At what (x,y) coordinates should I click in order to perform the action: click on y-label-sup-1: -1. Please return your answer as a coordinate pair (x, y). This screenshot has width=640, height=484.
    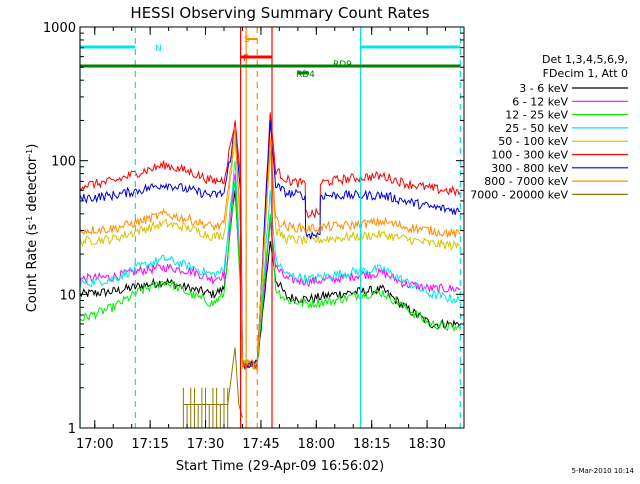
    Looking at the image, I should click on (29, 220).